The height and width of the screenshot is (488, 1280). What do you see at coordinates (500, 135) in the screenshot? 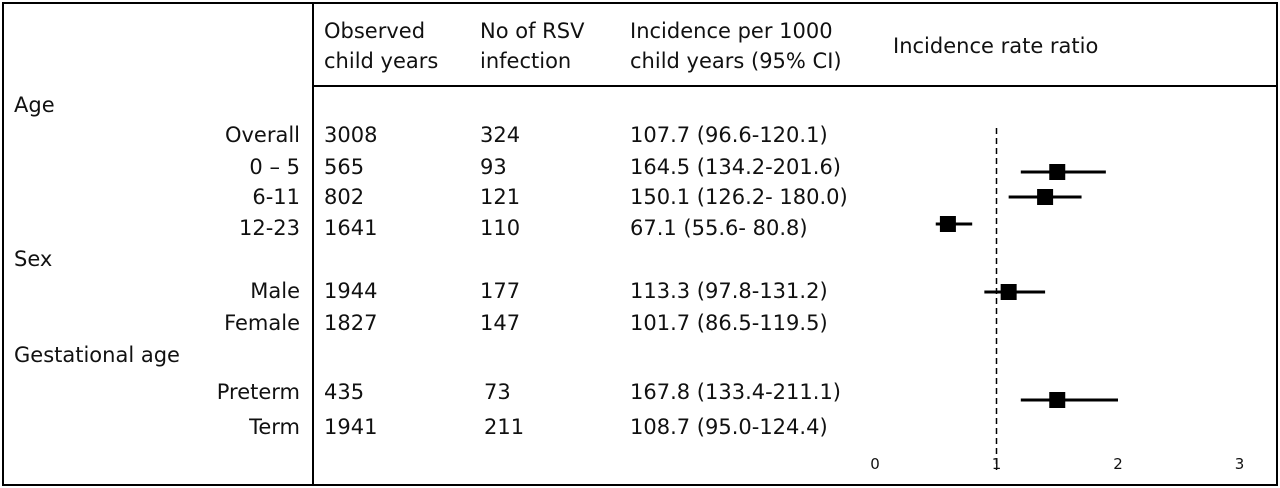
I see `cell-infections: 324` at bounding box center [500, 135].